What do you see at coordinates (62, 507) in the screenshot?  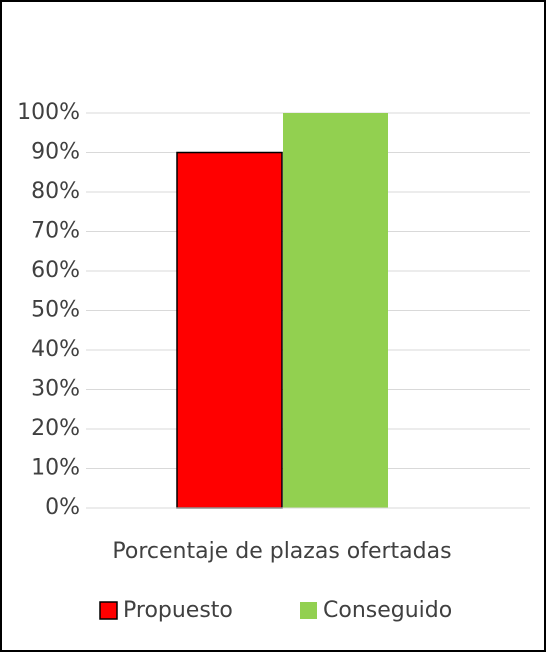 I see `y-tick-label: 0%` at bounding box center [62, 507].